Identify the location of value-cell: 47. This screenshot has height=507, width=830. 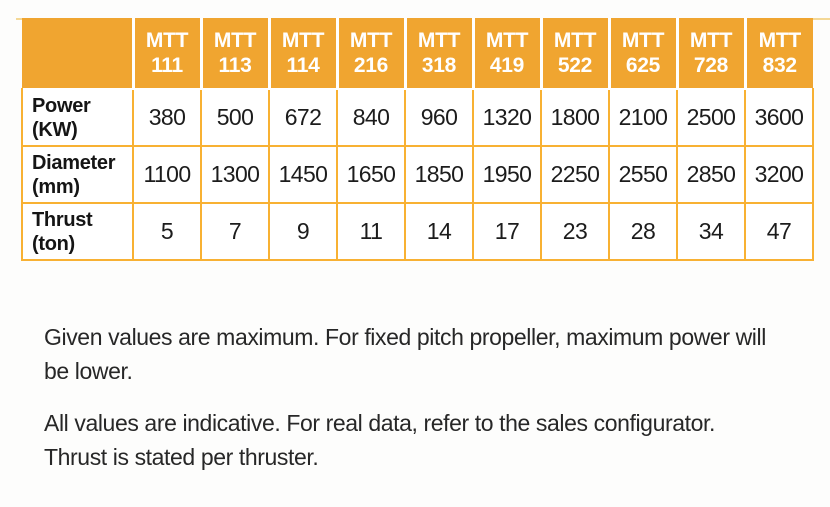
(779, 231).